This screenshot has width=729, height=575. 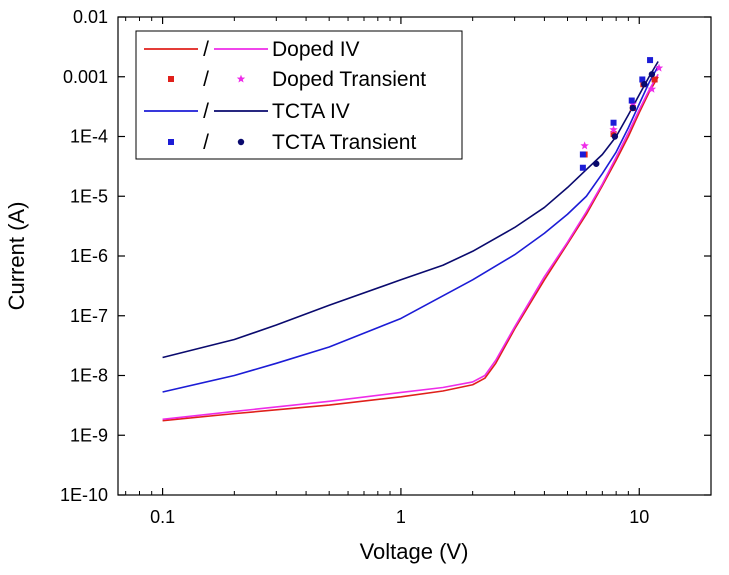 What do you see at coordinates (639, 517) in the screenshot?
I see `x-tick-label-2: 10` at bounding box center [639, 517].